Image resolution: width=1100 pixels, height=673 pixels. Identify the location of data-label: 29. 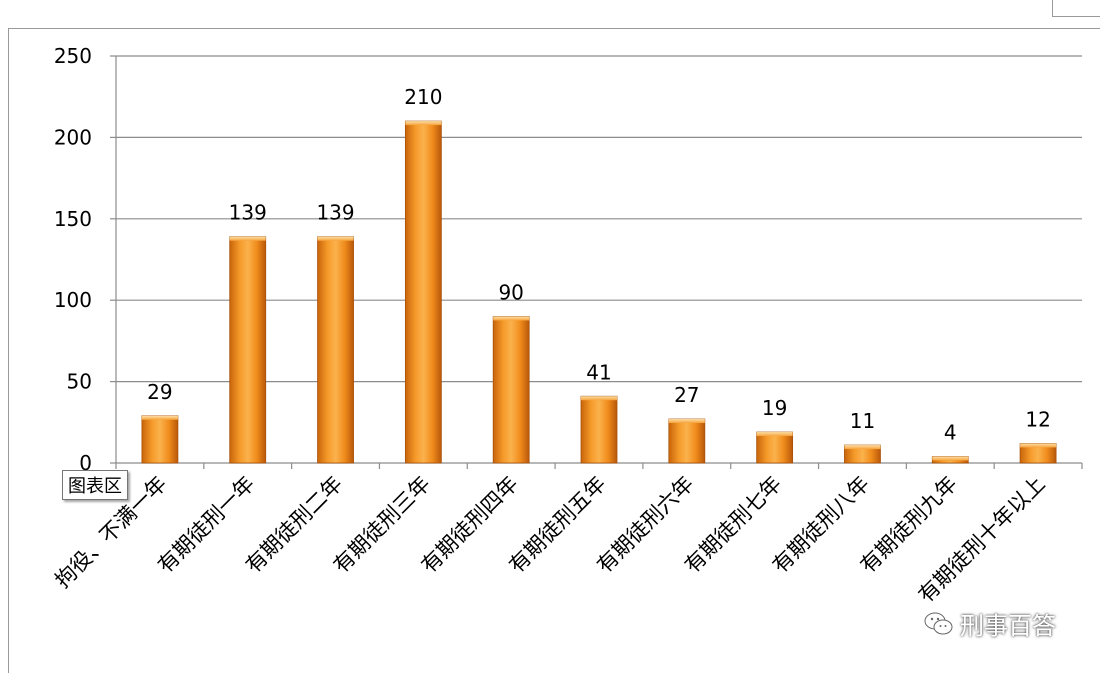
(159, 392).